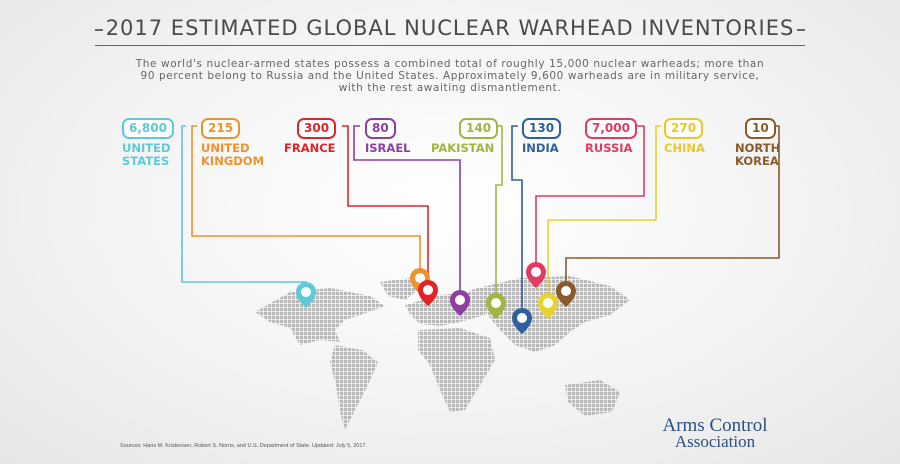 The image size is (900, 464). I want to click on country-name: ISRAEL, so click(388, 148).